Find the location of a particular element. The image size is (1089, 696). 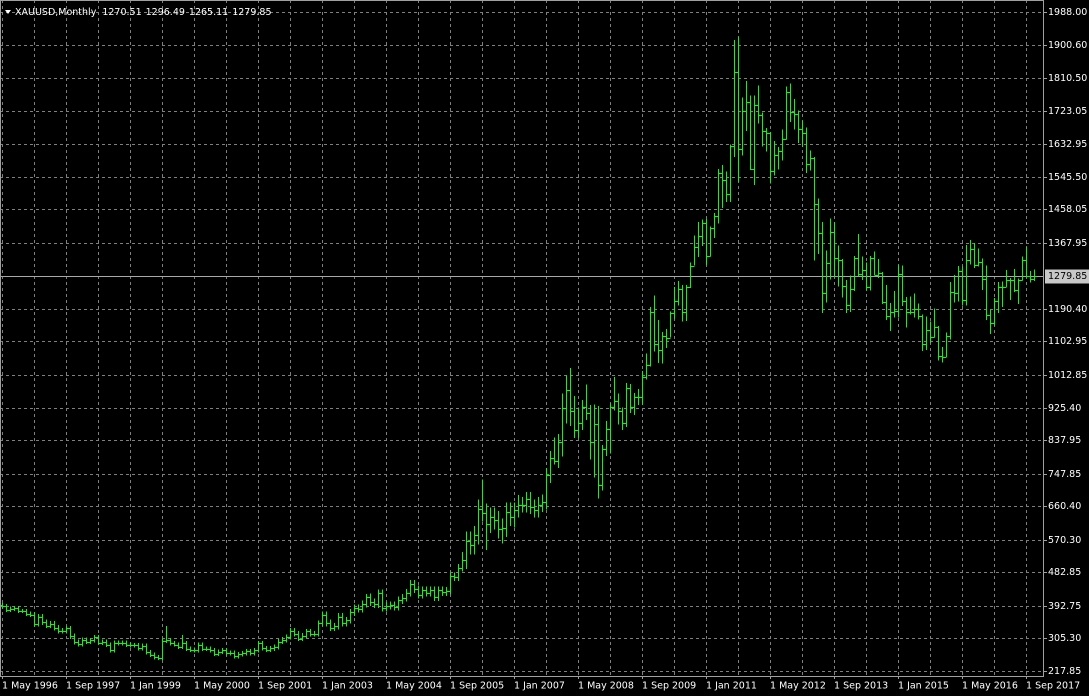

y-tick-label: 1012.85 is located at coordinates (1067, 375).